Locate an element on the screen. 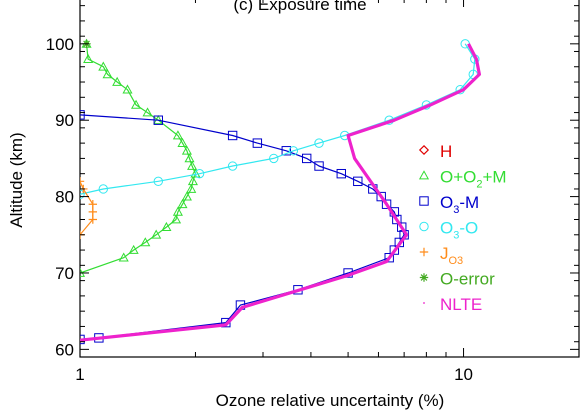  legend-item: O3-O is located at coordinates (448, 230).